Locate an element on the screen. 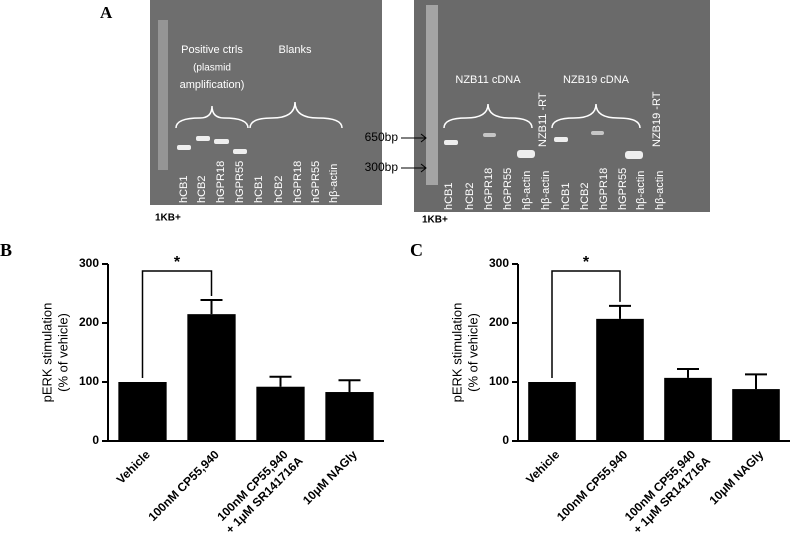 The image size is (792, 554). marker-label: 300bp is located at coordinates (382, 167).